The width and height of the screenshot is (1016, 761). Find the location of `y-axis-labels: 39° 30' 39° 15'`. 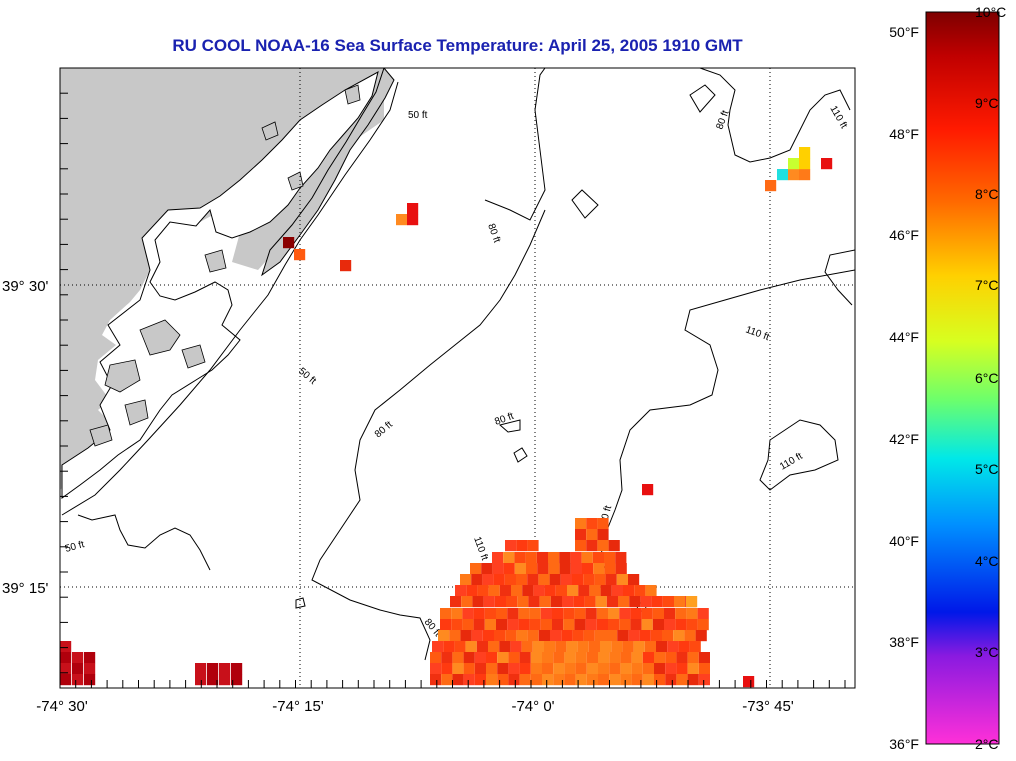

y-axis-labels: 39° 30' 39° 15' is located at coordinates (25, 437).